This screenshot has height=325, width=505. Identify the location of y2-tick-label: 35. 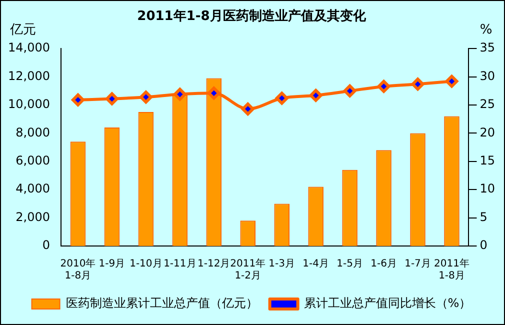
(488, 47).